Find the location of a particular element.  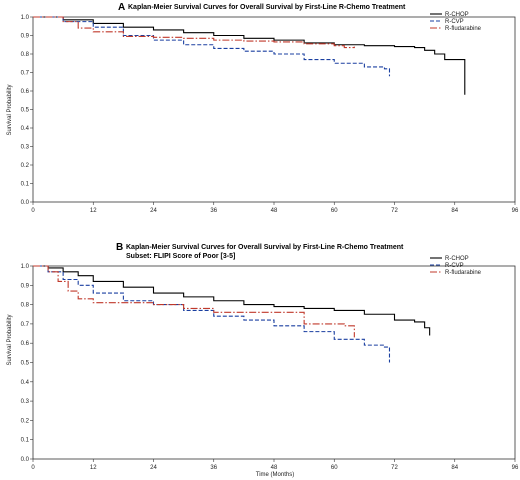

panel-letter: A is located at coordinates (121, 7).